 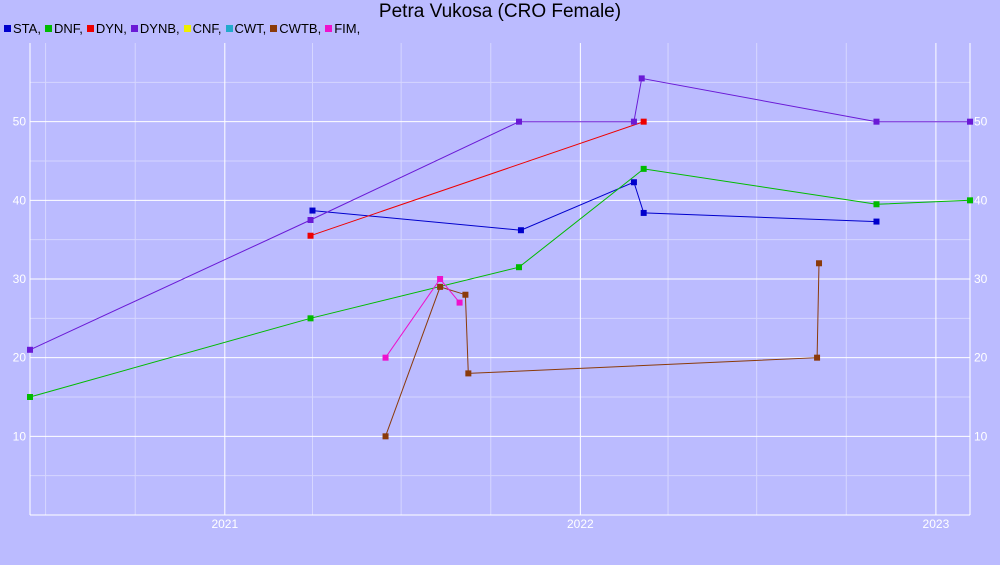 I want to click on y-tick-label-left: 30, so click(x=20, y=279).